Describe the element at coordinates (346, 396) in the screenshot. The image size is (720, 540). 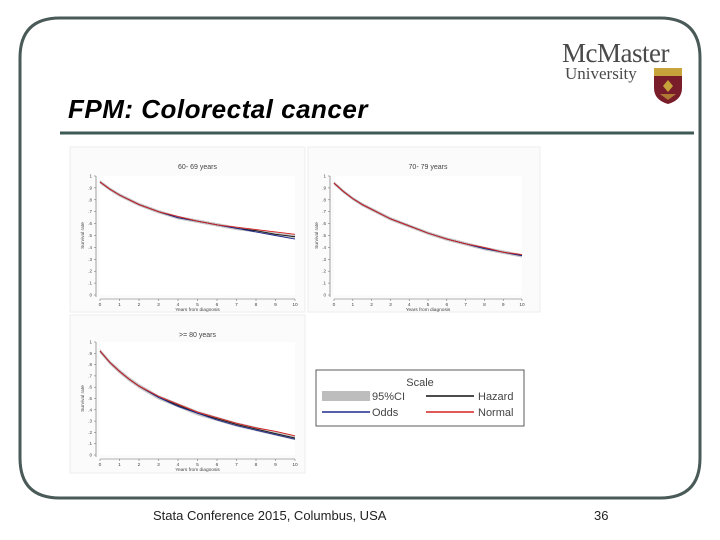
I see `legend-swatch-ci` at that location.